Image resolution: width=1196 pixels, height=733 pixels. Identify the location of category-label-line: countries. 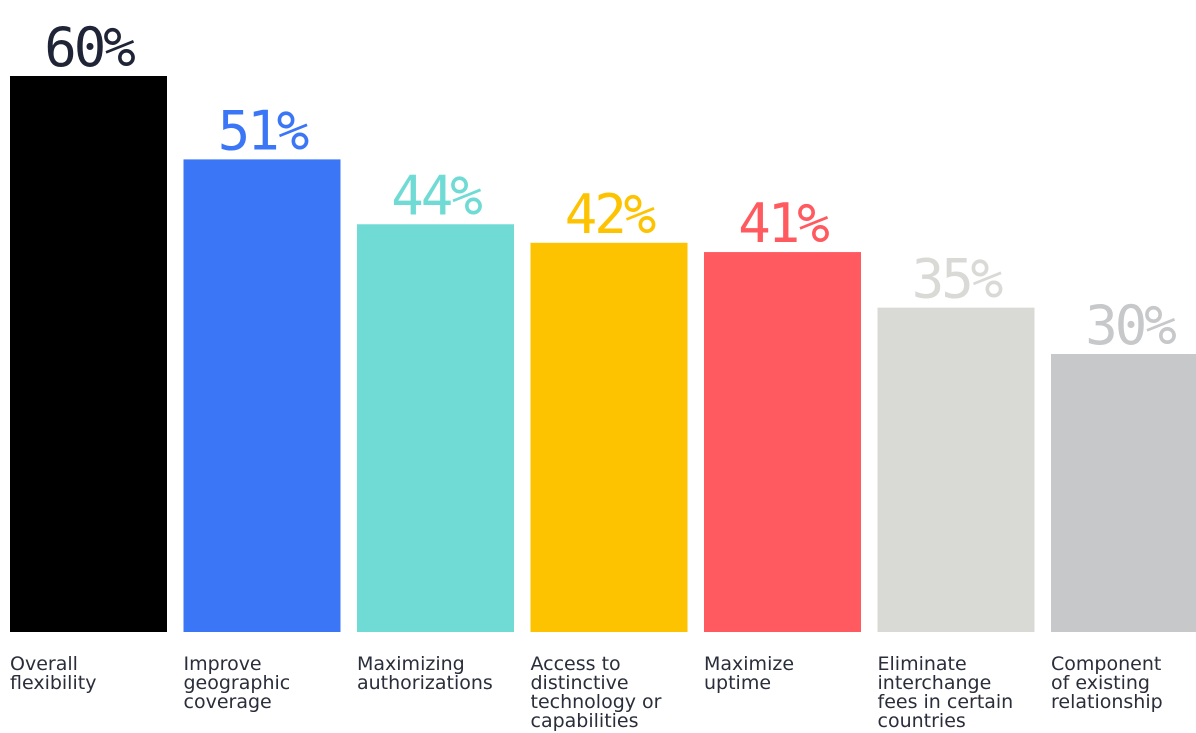
(922, 721).